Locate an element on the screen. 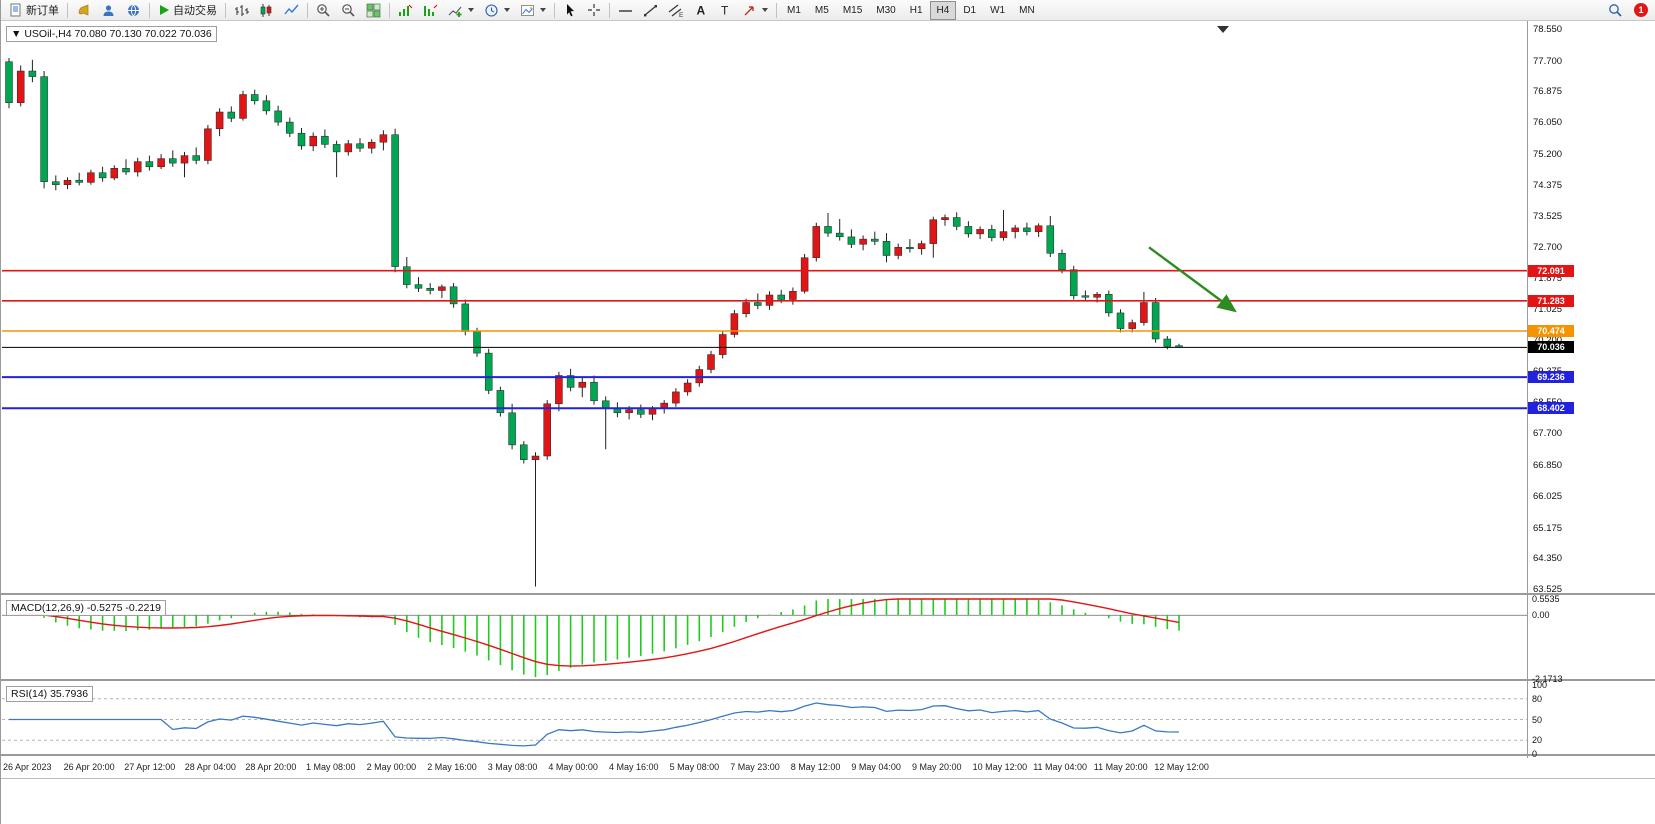 The image size is (1655, 824). svg-text: E is located at coordinates (681, 15).